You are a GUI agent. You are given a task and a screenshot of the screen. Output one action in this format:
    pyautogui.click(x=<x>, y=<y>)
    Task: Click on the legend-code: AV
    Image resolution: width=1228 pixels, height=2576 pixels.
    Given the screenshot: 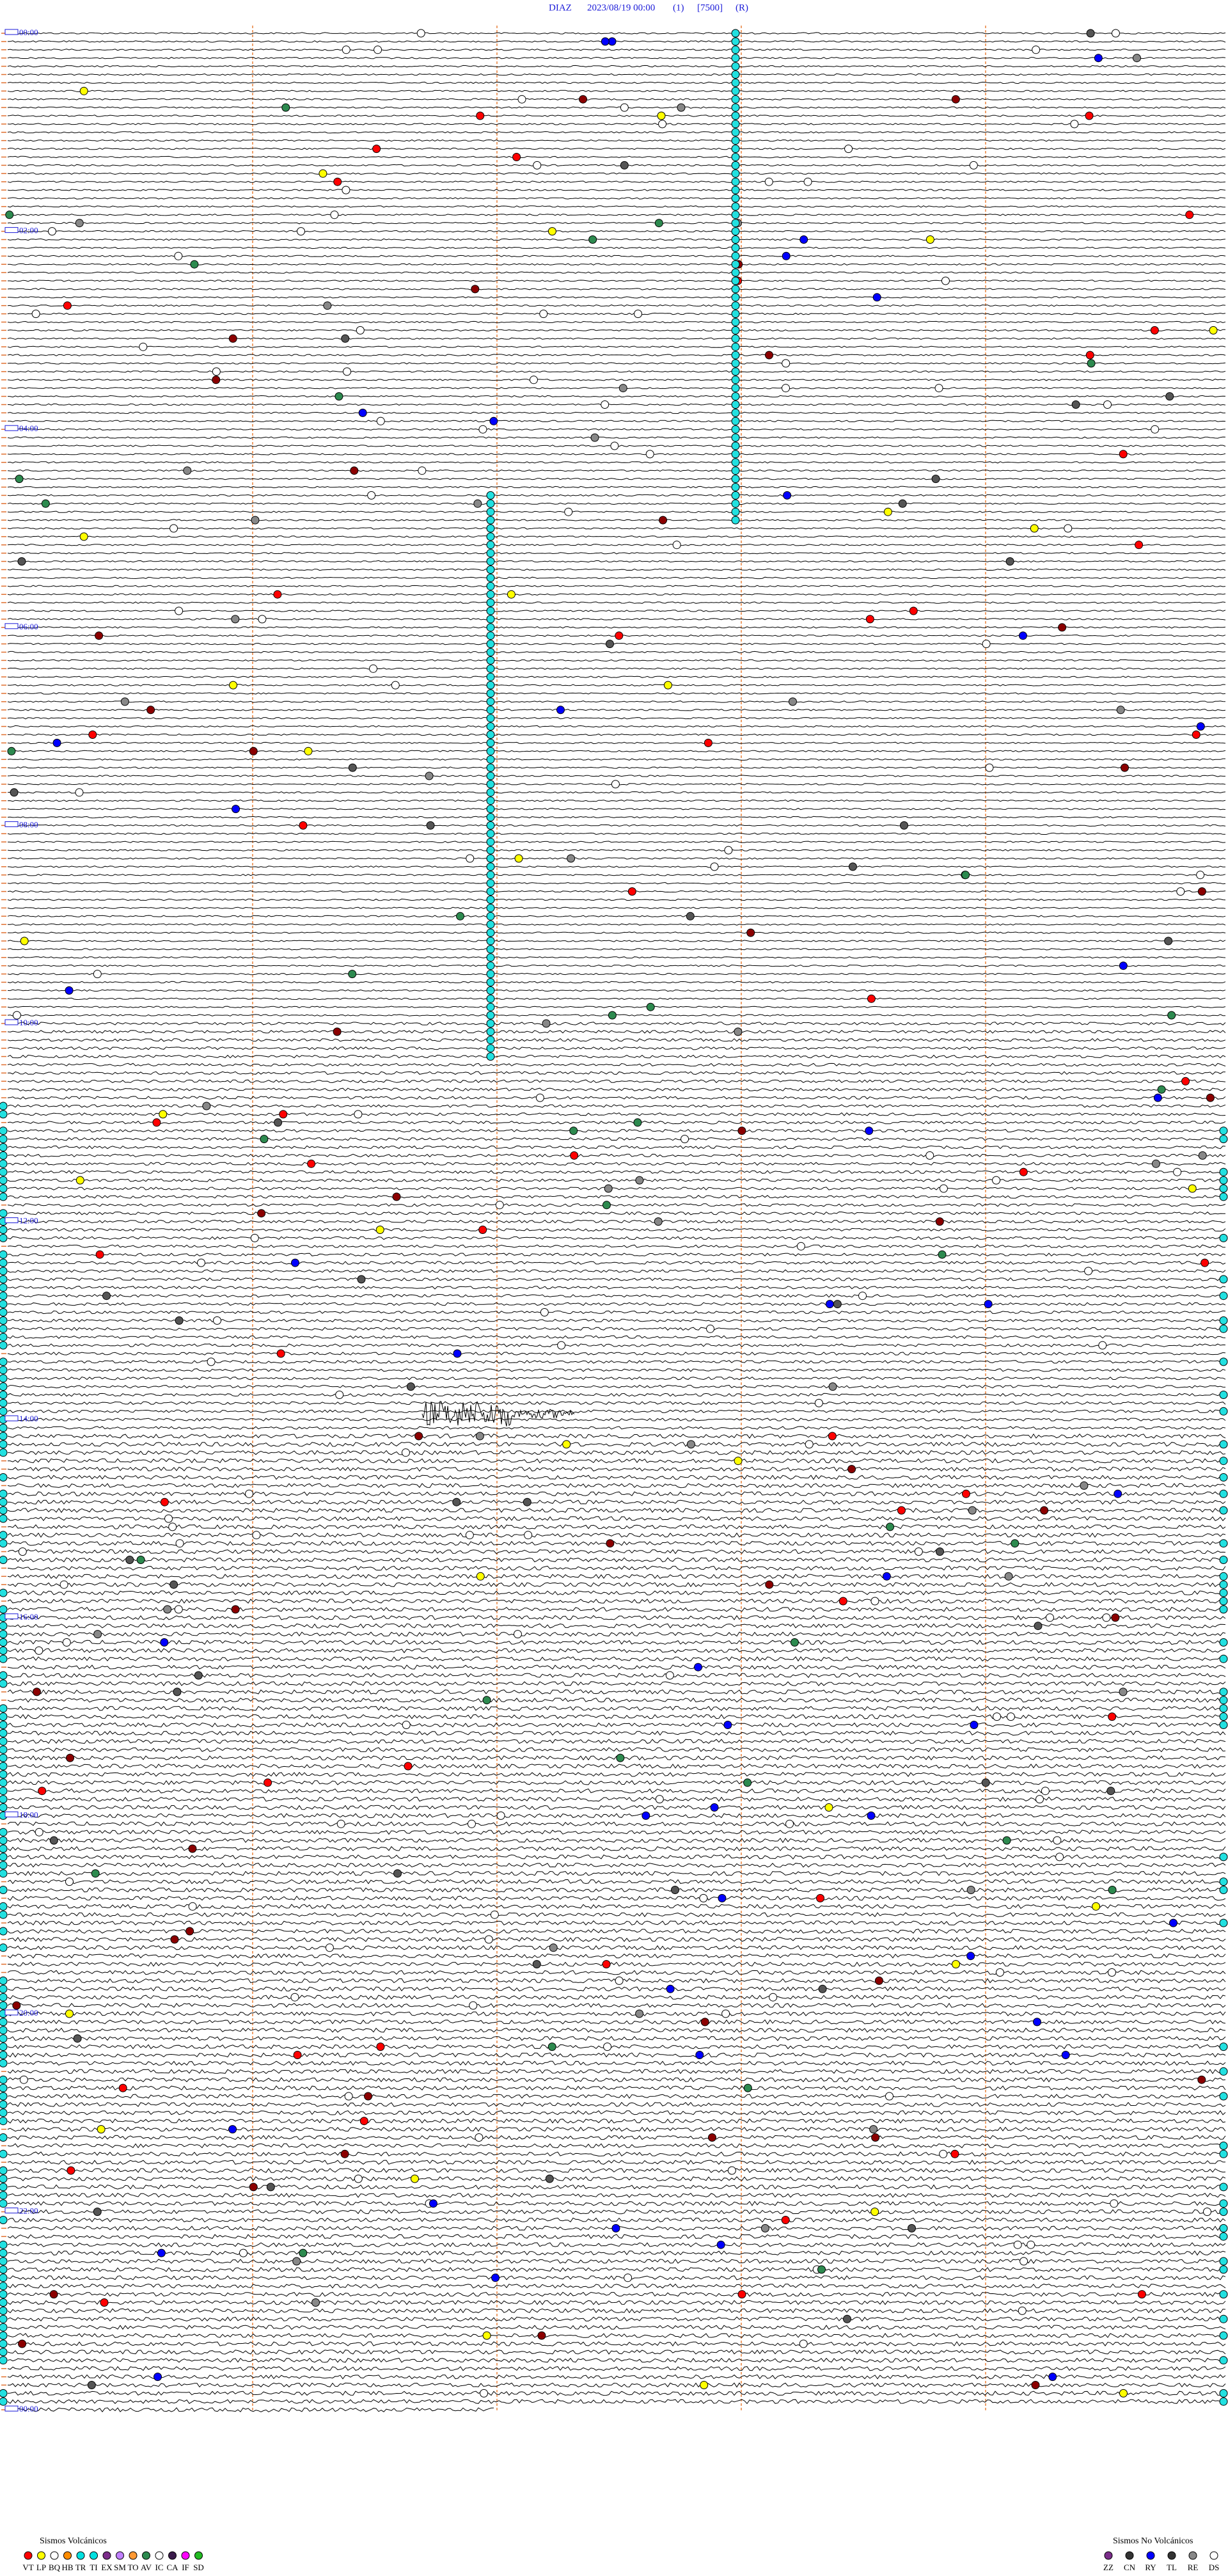 What is the action you would take?
    pyautogui.click(x=146, y=2567)
    